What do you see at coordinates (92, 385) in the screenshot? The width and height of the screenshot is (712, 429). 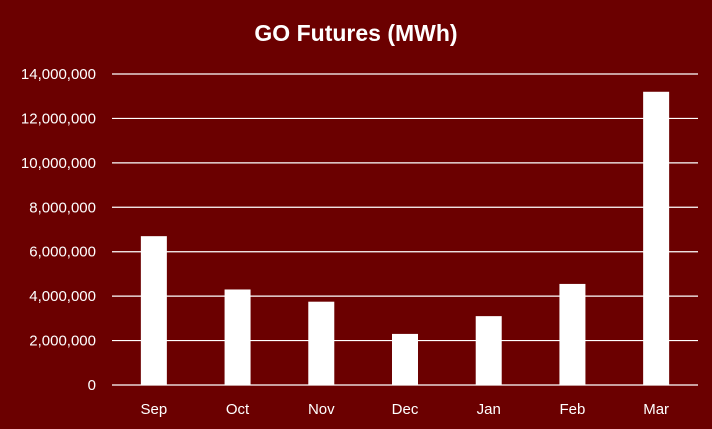 I see `y-tick-label: 0` at bounding box center [92, 385].